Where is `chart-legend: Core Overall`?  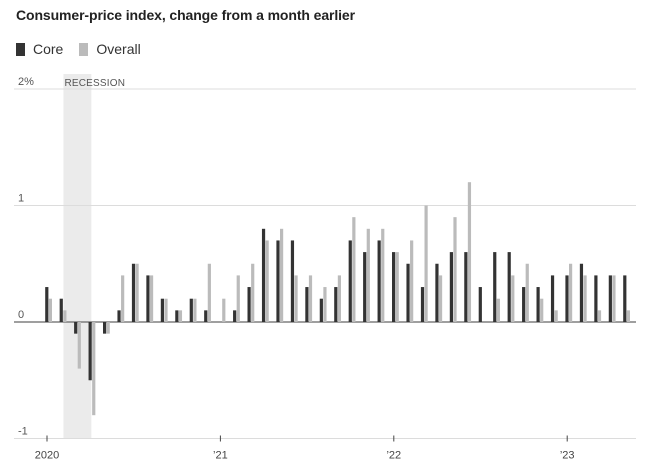
chart-legend: Core Overall is located at coordinates (78, 49).